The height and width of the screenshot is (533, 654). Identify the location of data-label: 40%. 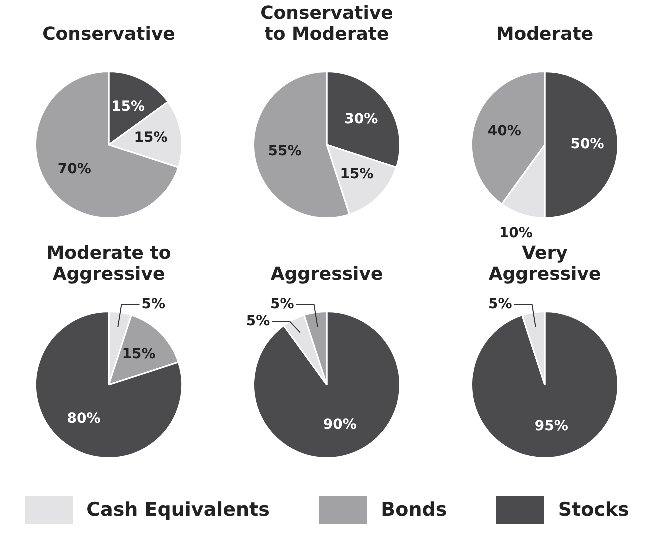
(505, 132).